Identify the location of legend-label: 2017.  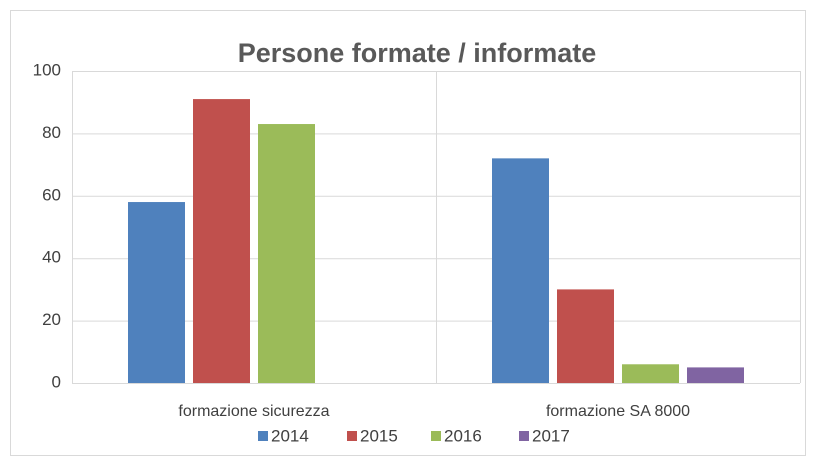
(551, 435).